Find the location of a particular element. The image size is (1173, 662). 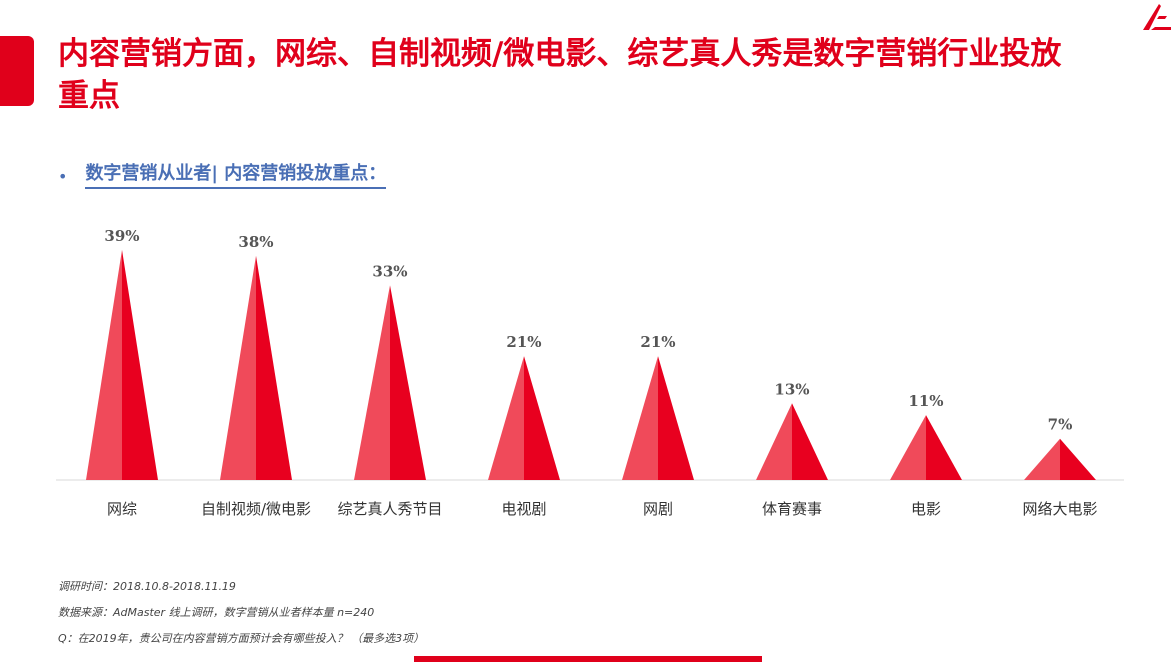

category-label: 电视剧 is located at coordinates (523, 509).